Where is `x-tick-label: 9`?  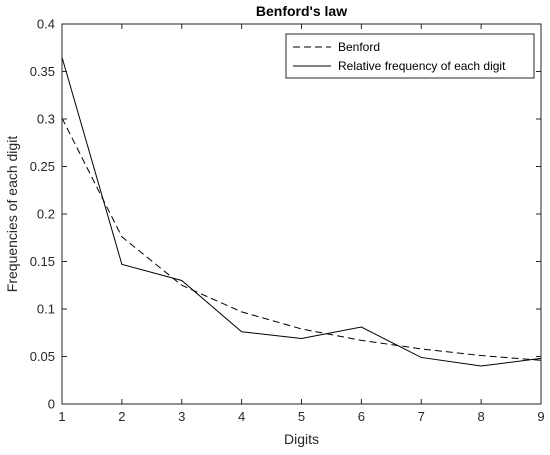 x-tick-label: 9 is located at coordinates (540, 416).